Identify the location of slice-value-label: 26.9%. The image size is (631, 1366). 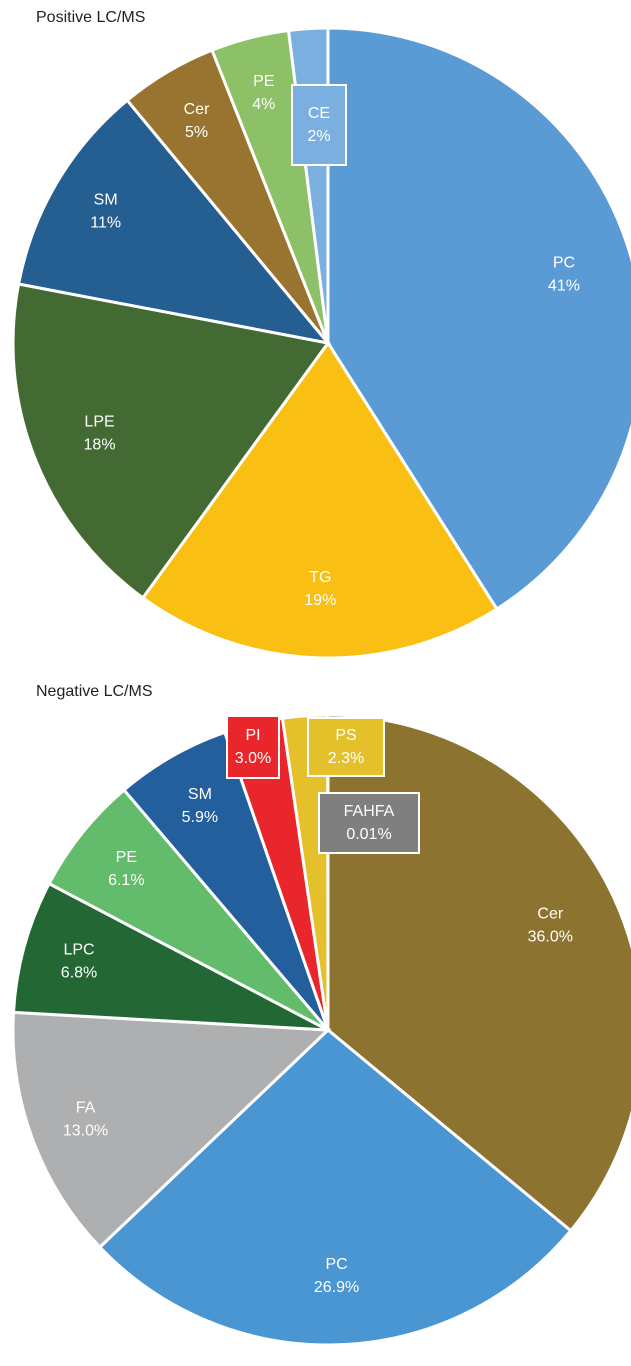
(336, 1287).